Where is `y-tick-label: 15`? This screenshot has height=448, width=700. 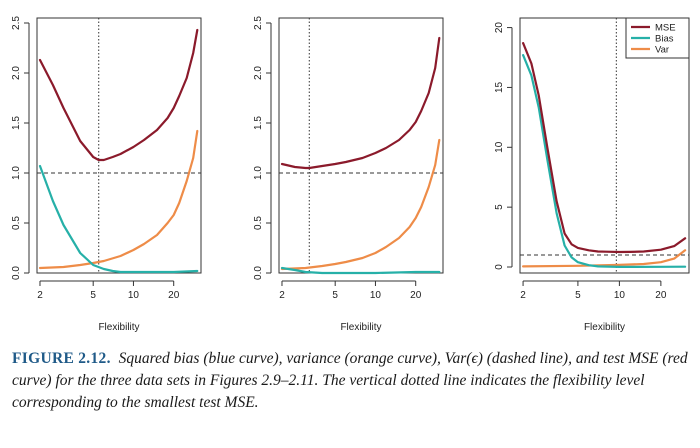 y-tick-label: 15 is located at coordinates (499, 87).